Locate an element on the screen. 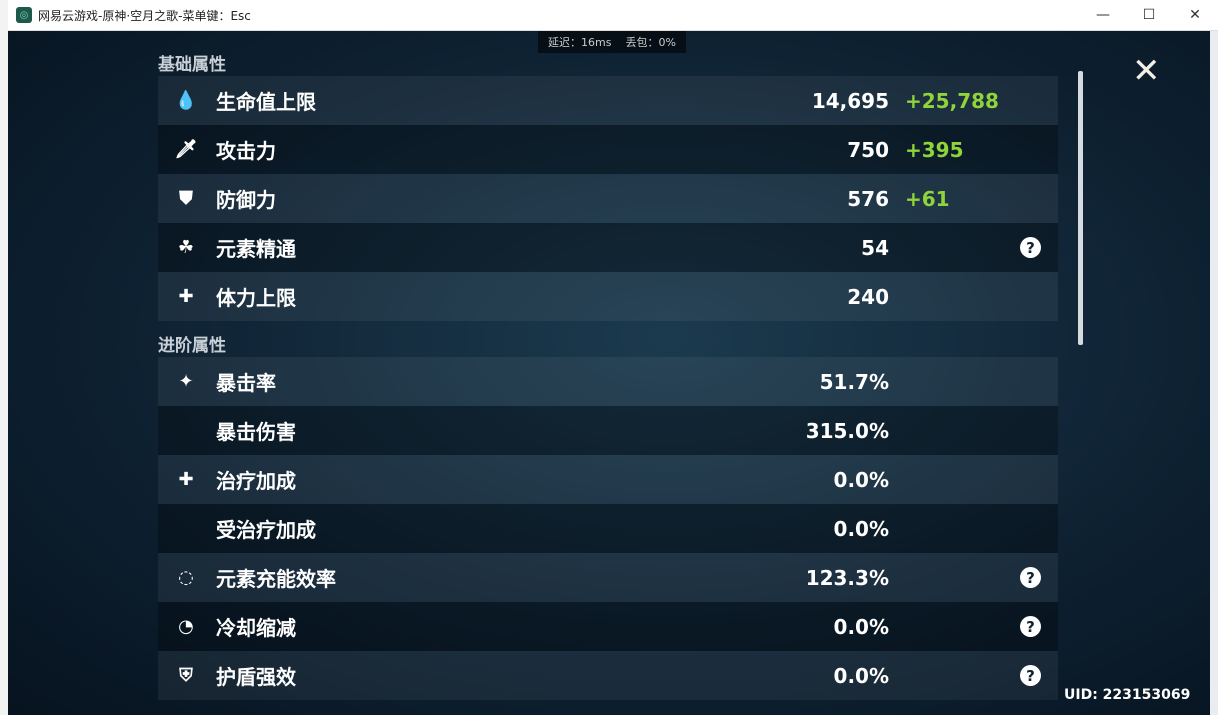 The image size is (1218, 715). stat-label: 受治疗加成 is located at coordinates (266, 530).